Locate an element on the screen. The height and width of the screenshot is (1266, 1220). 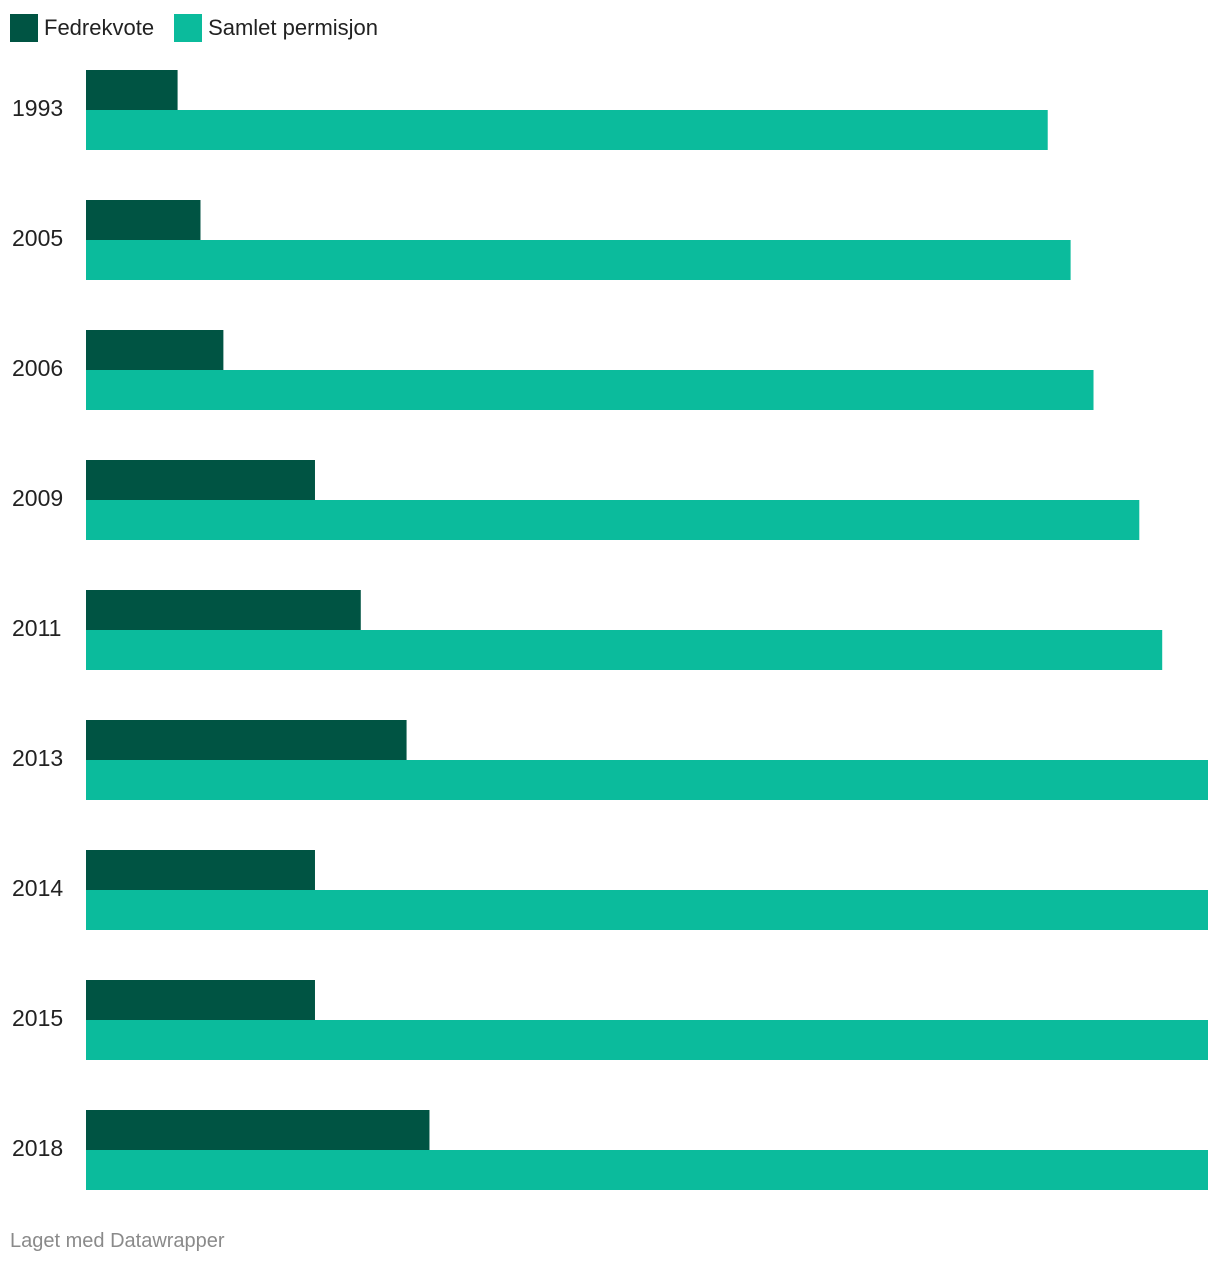
bar-samlet-permisjon-2018 is located at coordinates (647, 1170).